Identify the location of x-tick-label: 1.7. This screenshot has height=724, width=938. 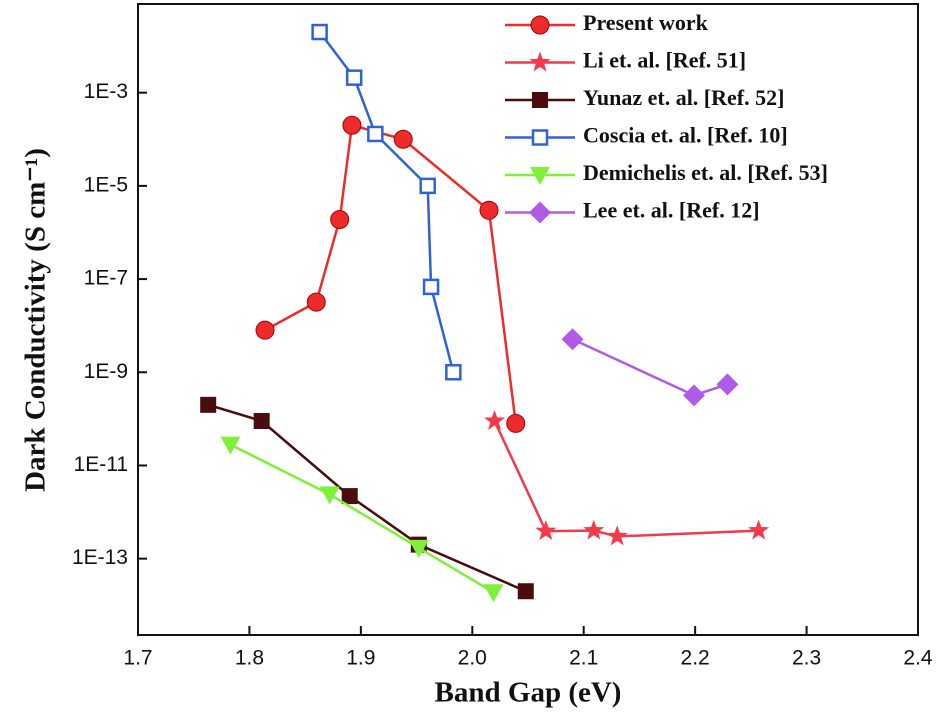
(137, 658).